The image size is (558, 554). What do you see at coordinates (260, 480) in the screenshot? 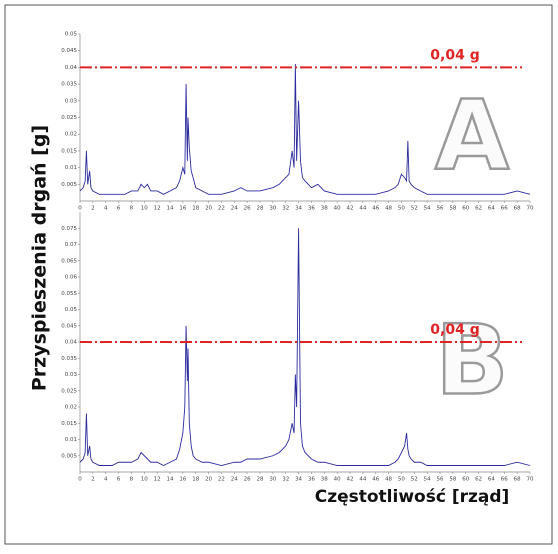
I see `x-tick-label: 28` at bounding box center [260, 480].